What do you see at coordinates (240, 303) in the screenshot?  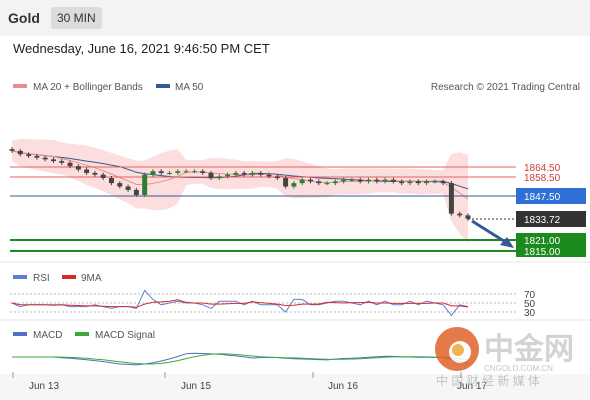 I see `rsi-ma-line` at bounding box center [240, 303].